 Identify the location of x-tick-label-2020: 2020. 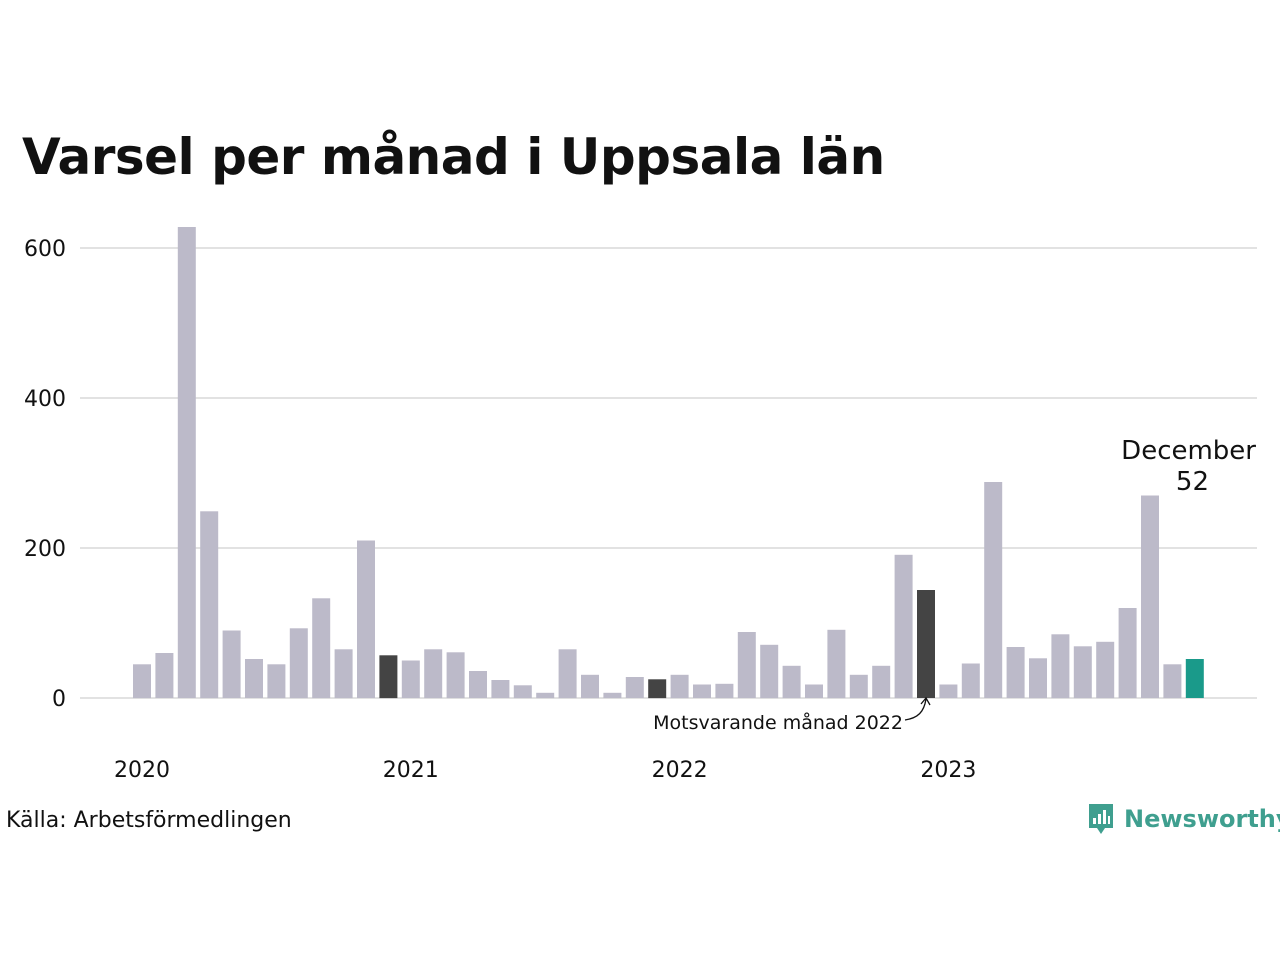
(142, 770).